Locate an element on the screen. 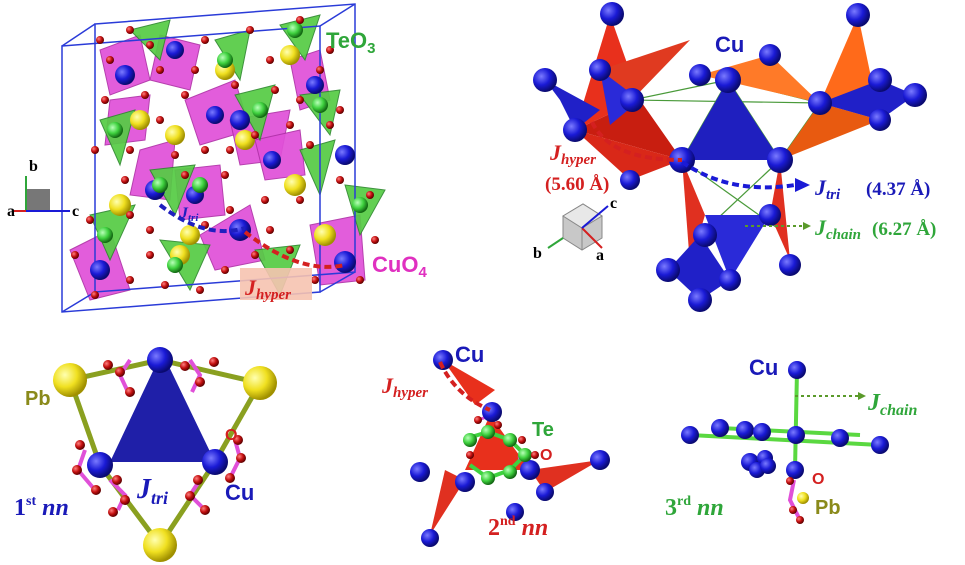  panel-b-axes: b a c is located at coordinates (575, 229).